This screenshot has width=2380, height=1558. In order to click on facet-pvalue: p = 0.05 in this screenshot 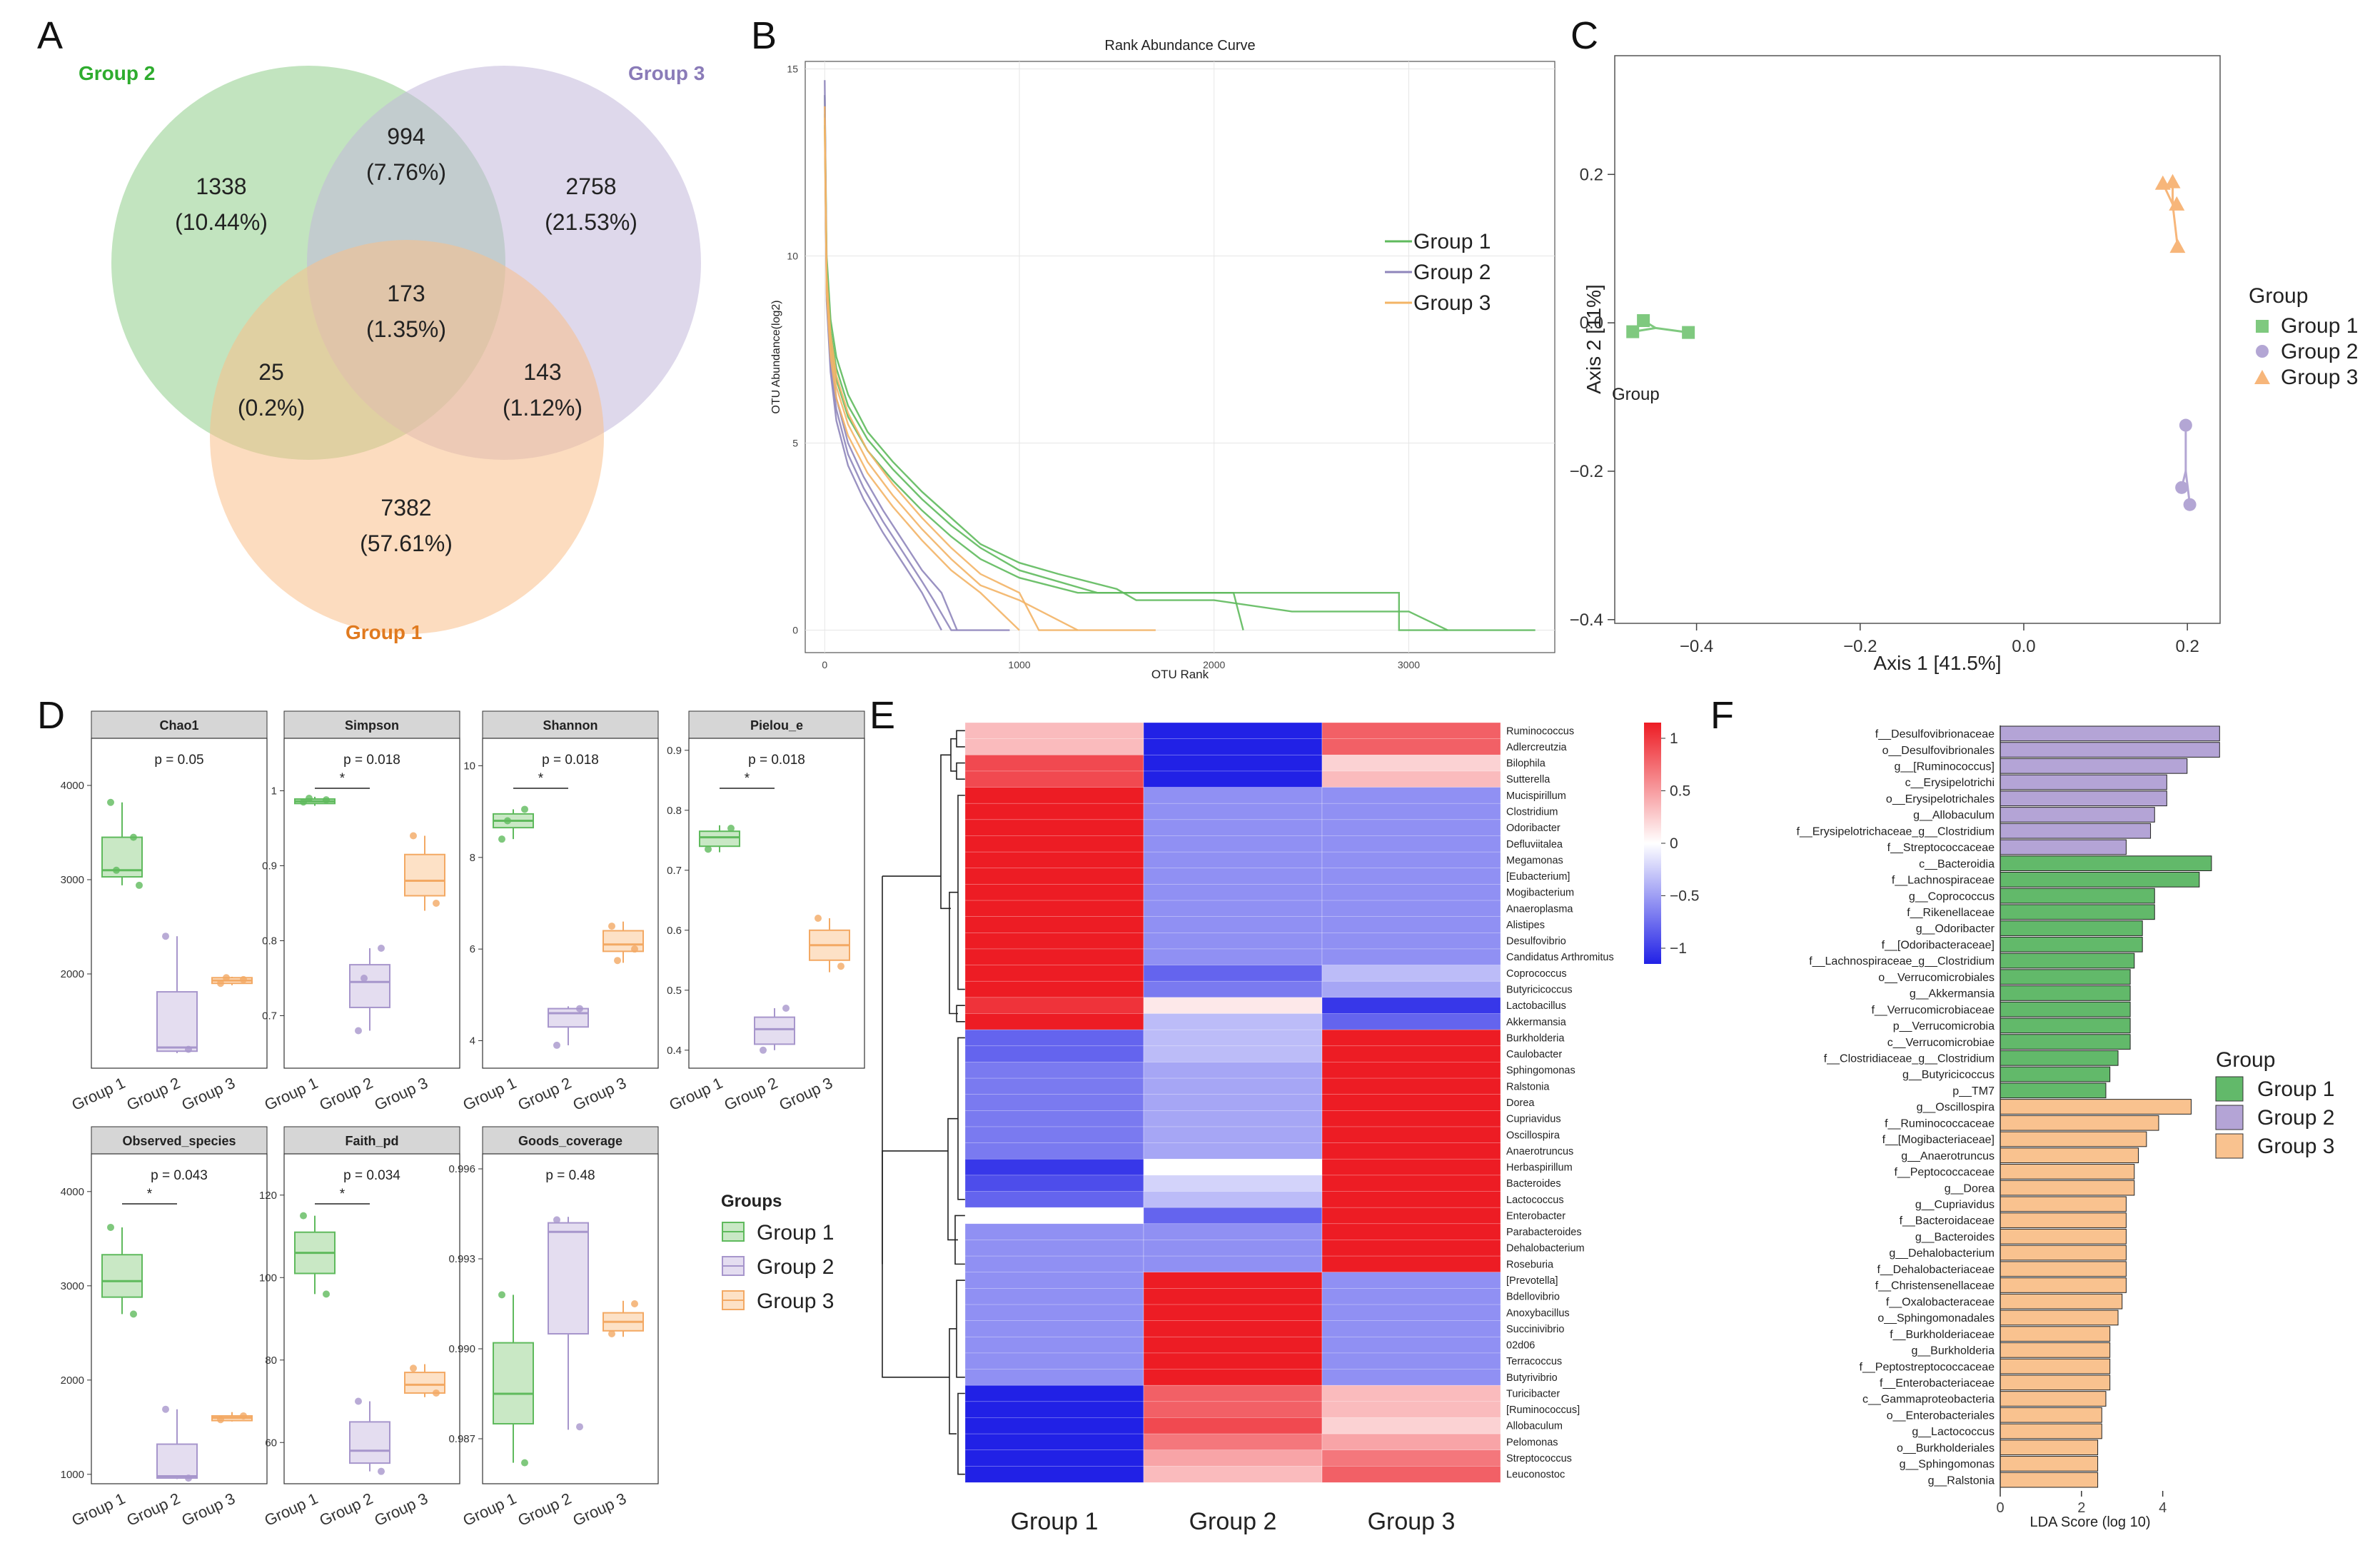, I will do `click(178, 760)`.